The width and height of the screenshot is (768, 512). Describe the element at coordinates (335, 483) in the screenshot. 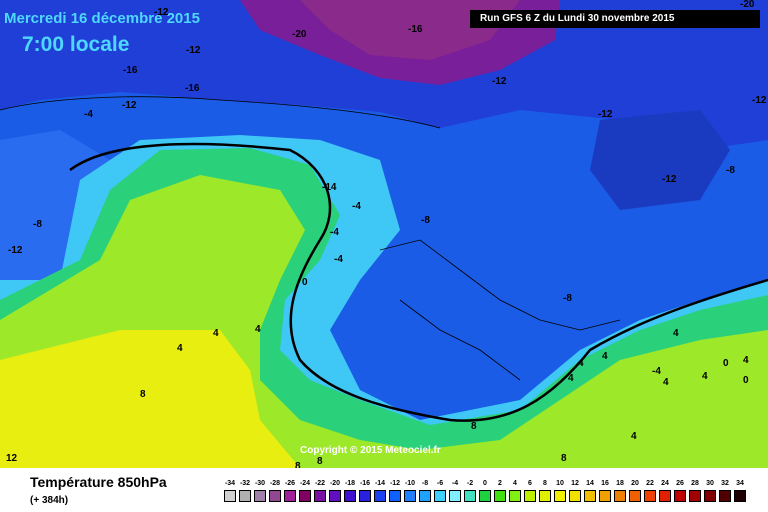

I see `scale-label: -20` at that location.